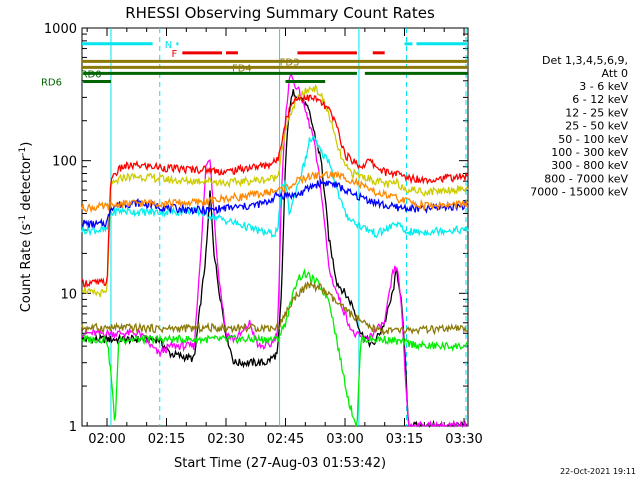 The width and height of the screenshot is (640, 480). What do you see at coordinates (23, 219) in the screenshot?
I see `y-axis-label-sup1: -1` at bounding box center [23, 219].